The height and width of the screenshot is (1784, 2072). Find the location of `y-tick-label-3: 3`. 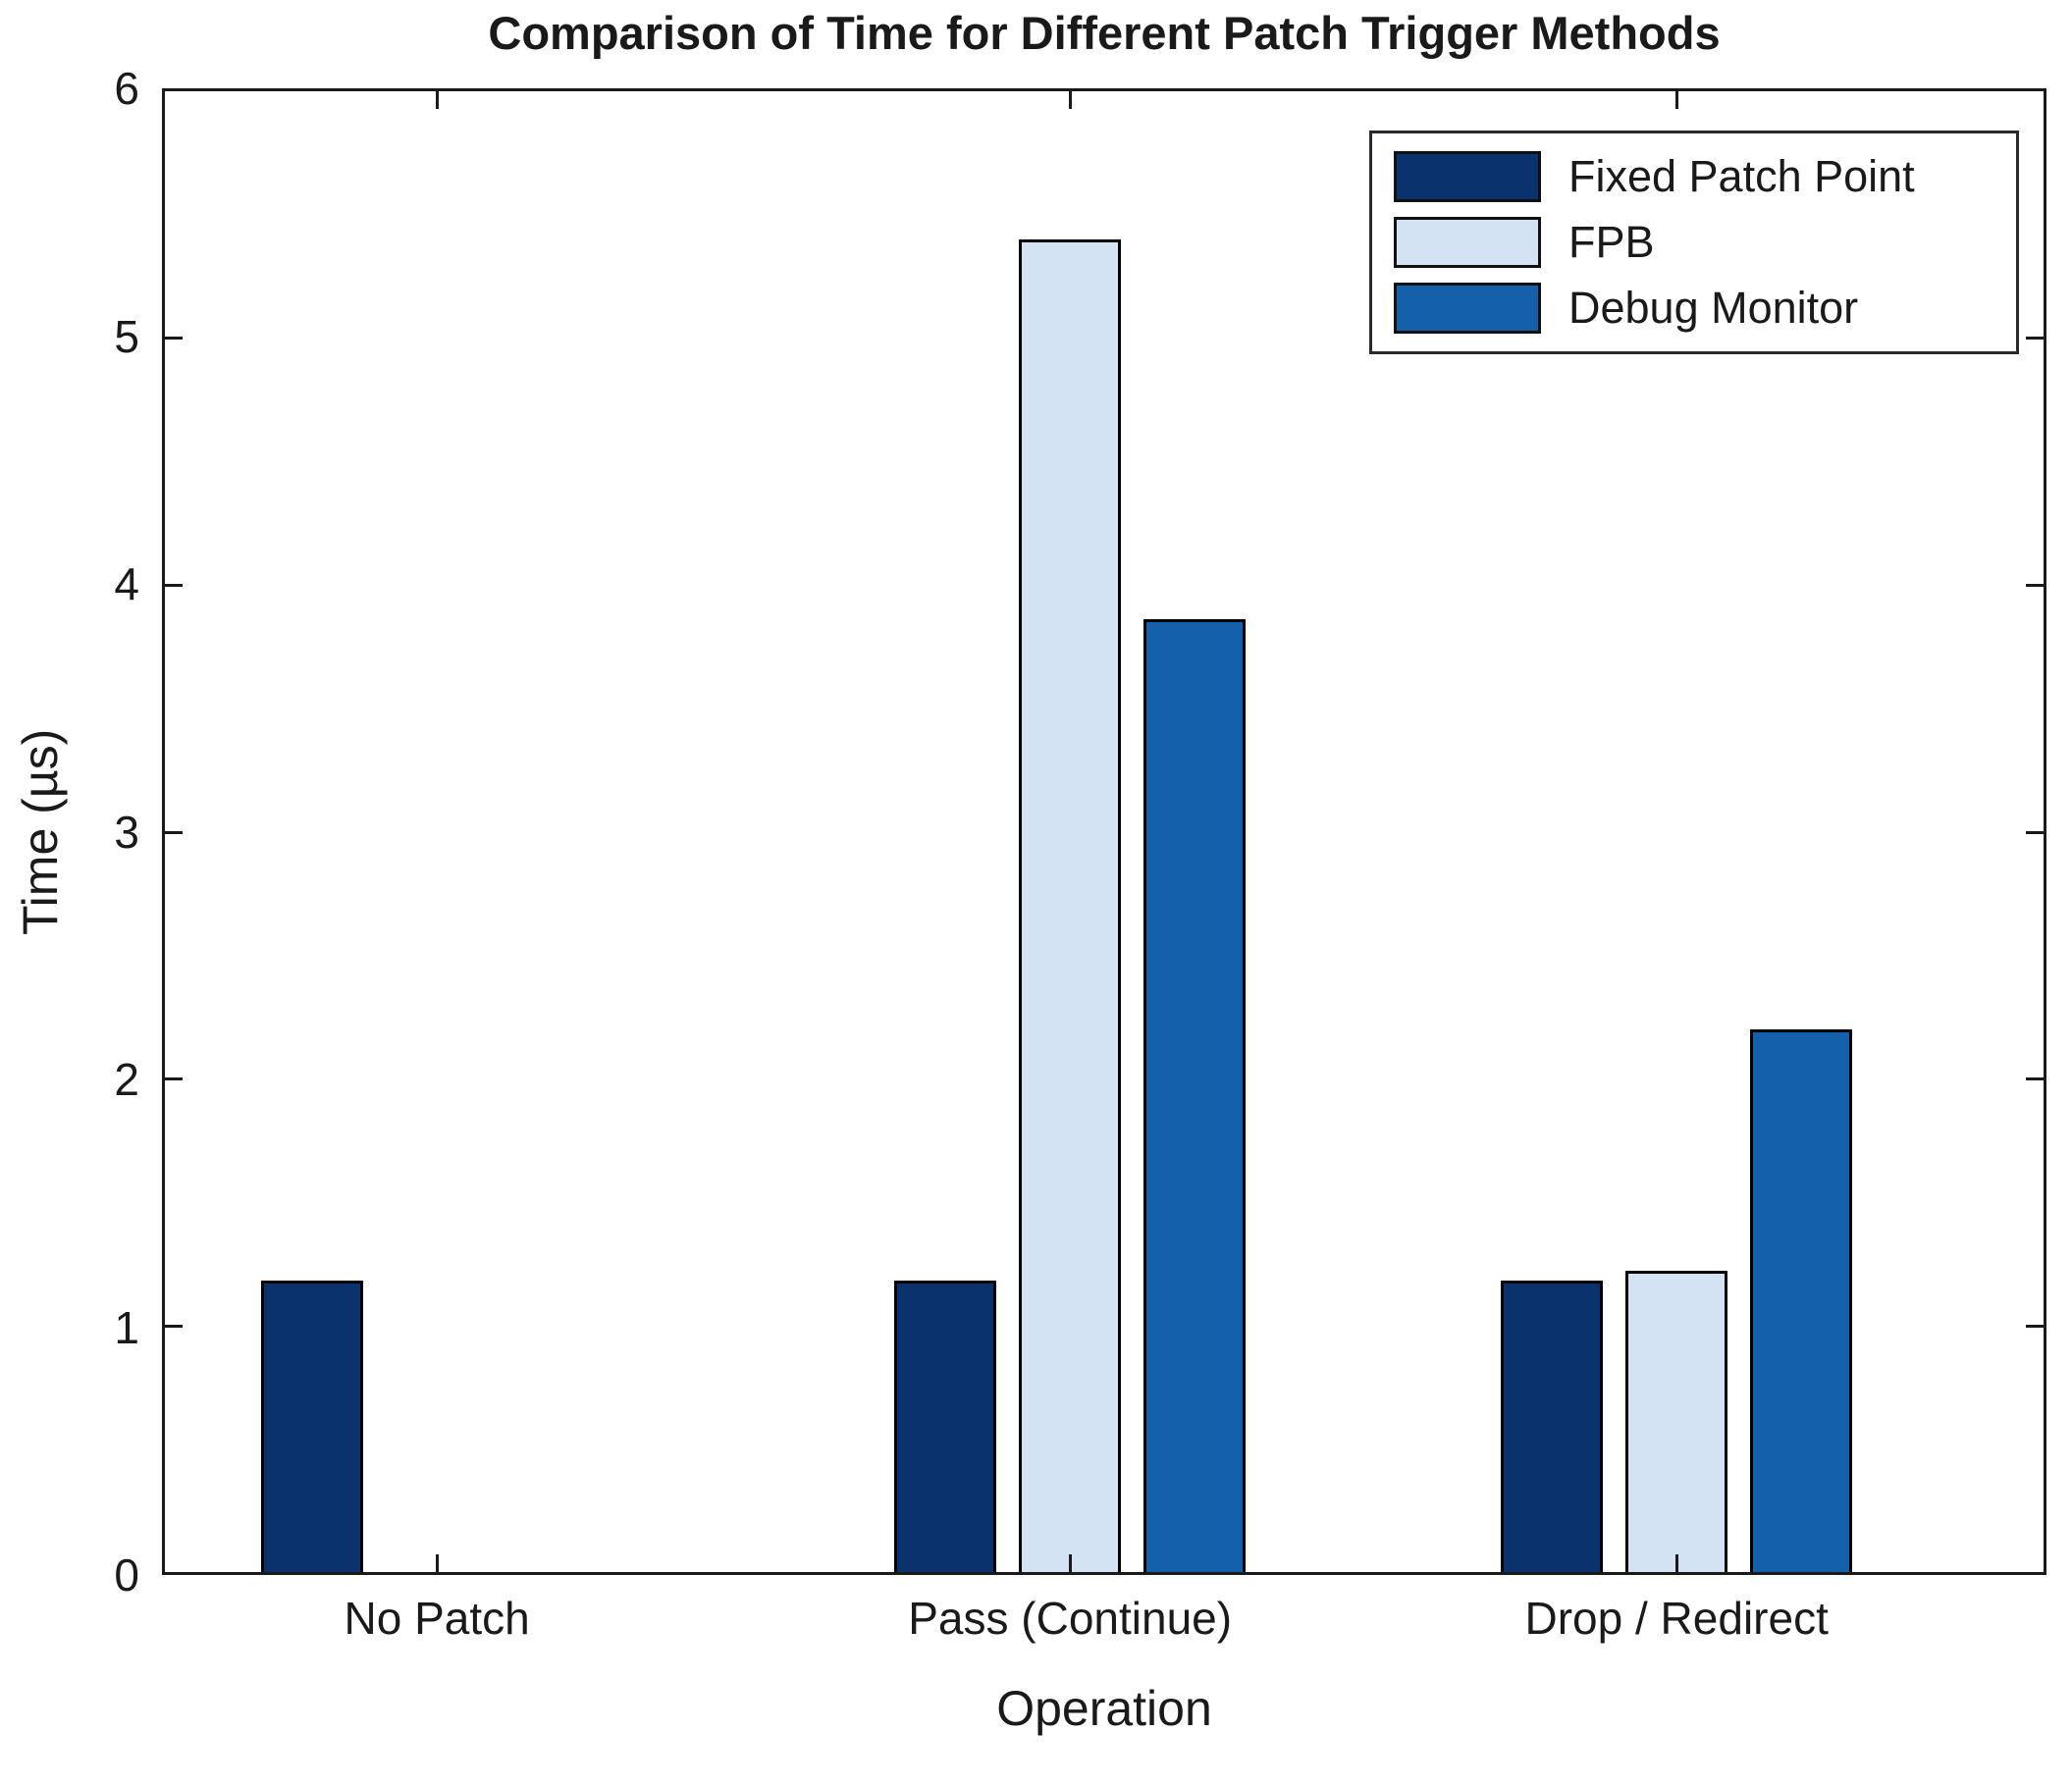

y-tick-label-3: 3 is located at coordinates (127, 832).